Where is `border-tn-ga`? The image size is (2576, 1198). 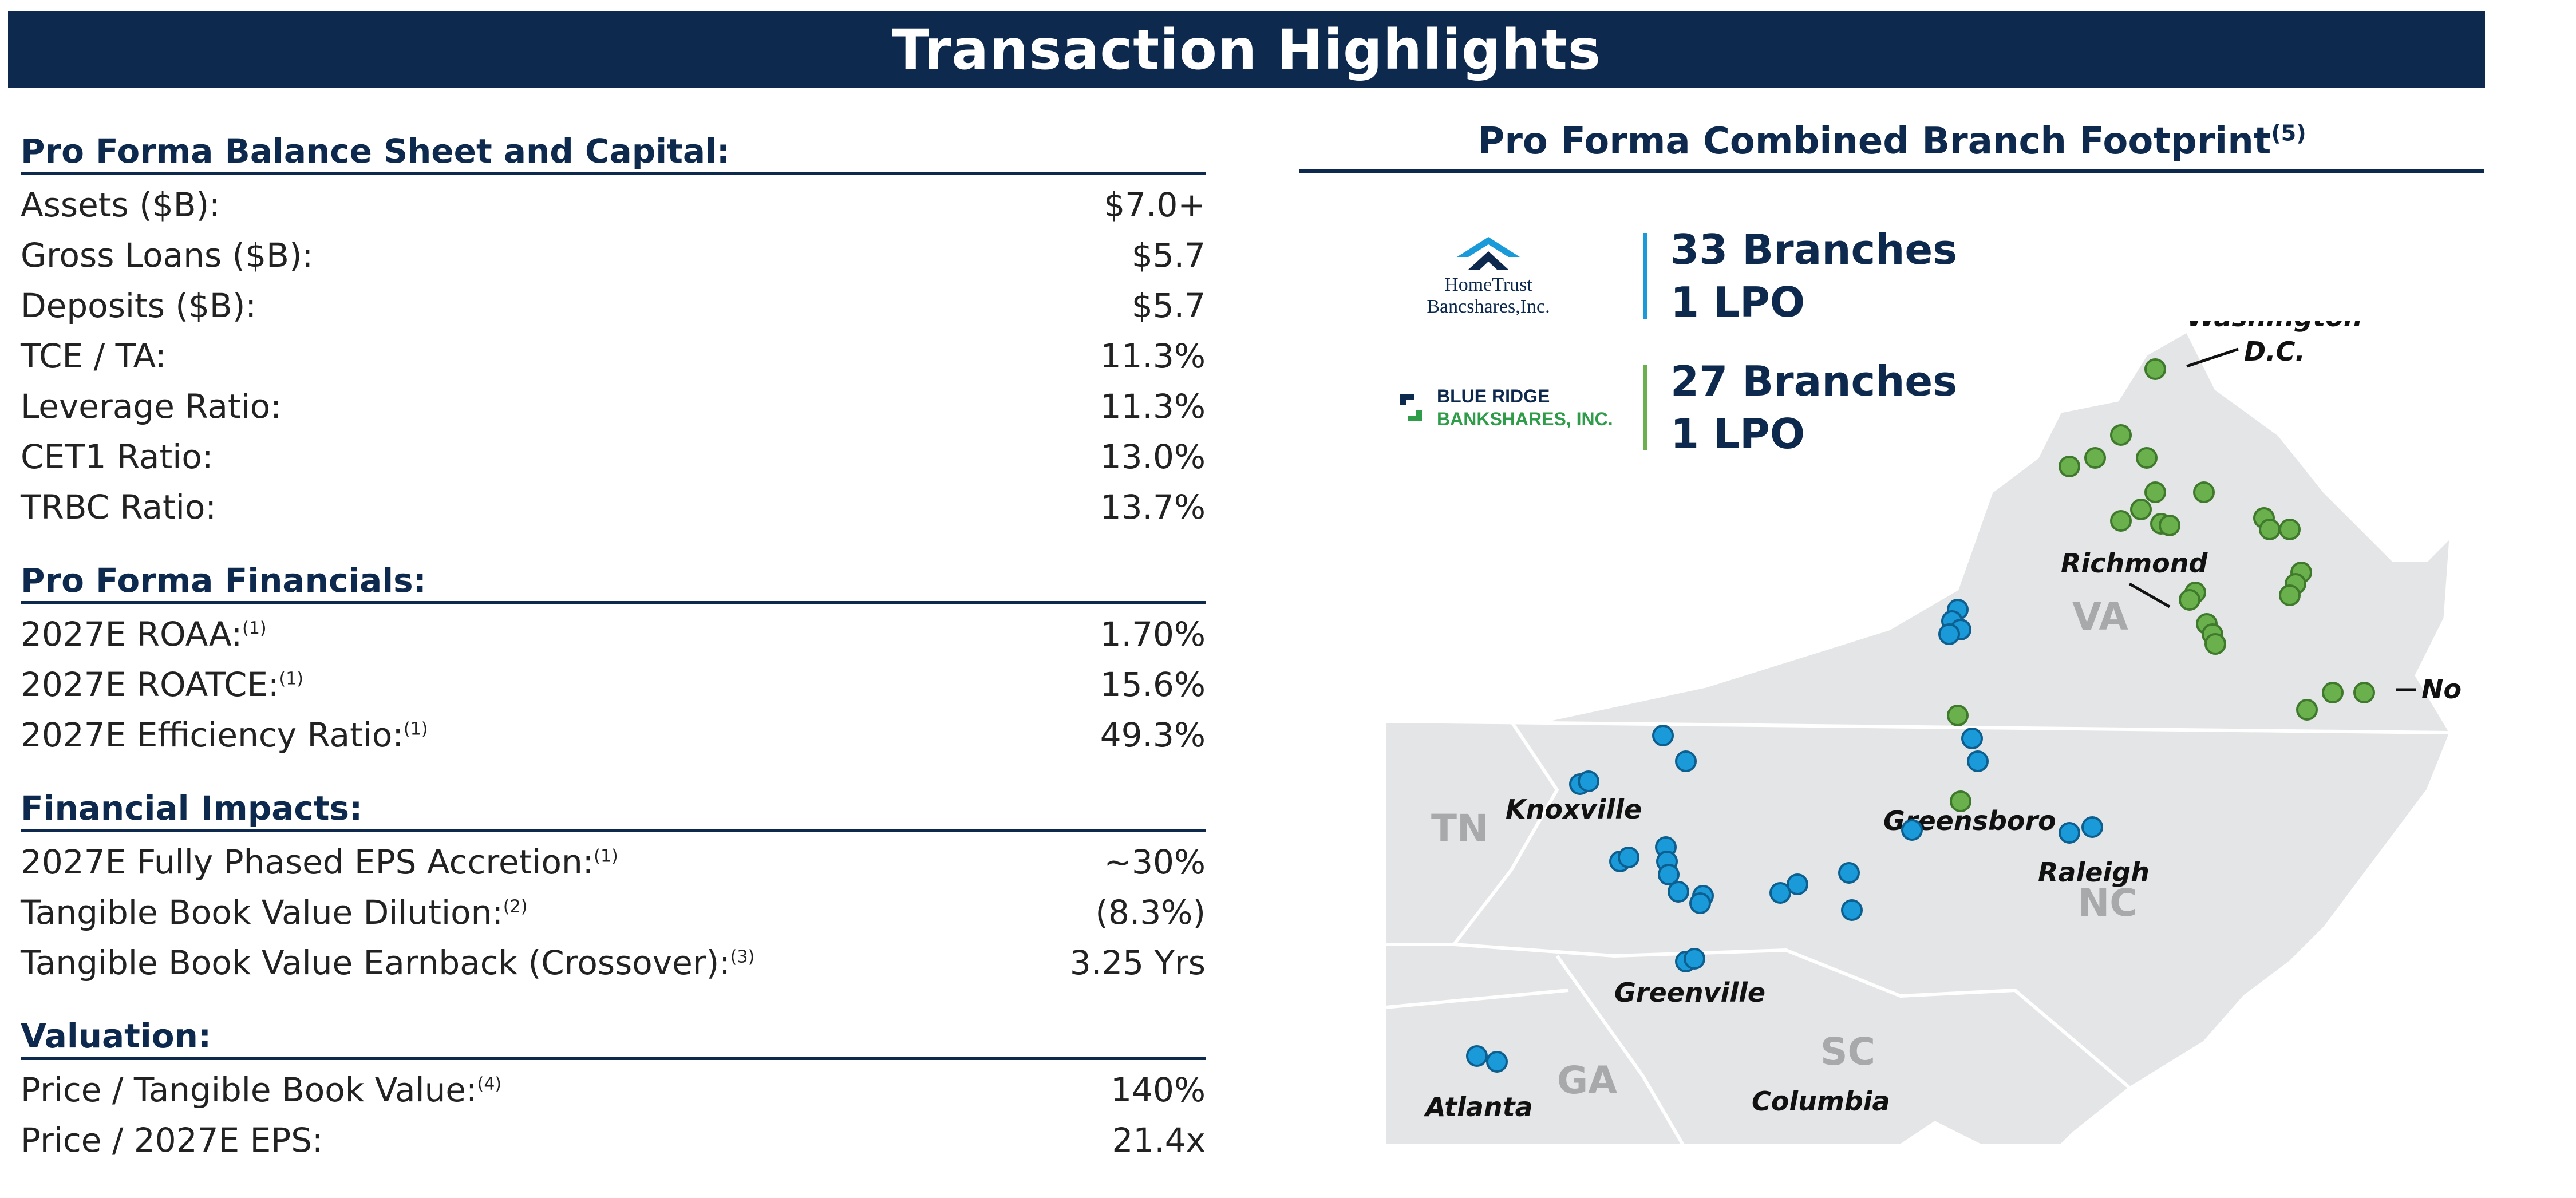
border-tn-ga is located at coordinates (1477, 999).